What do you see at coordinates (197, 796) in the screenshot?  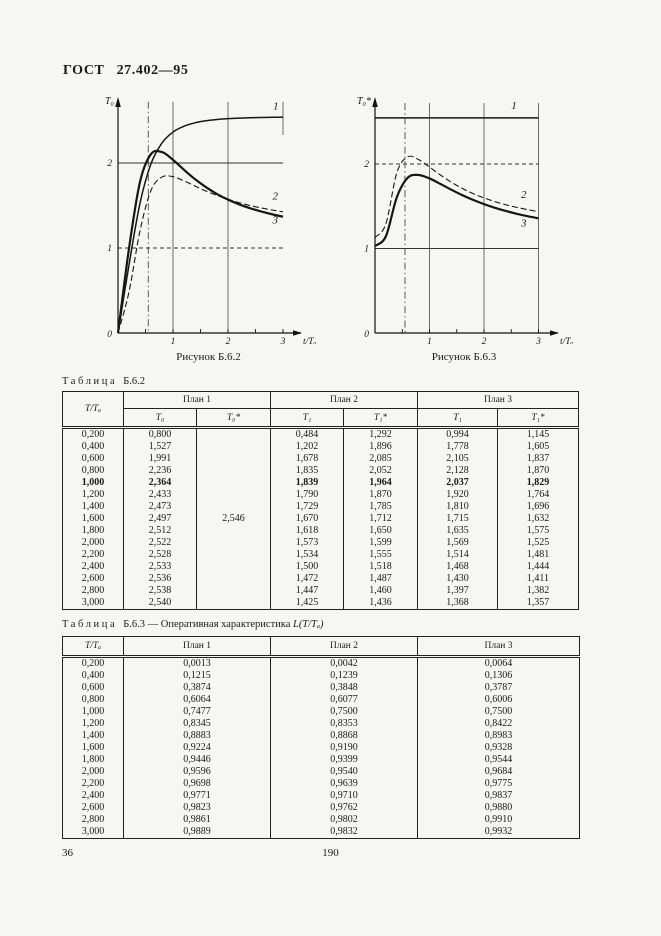 I see `table-cell: 0,9771` at bounding box center [197, 796].